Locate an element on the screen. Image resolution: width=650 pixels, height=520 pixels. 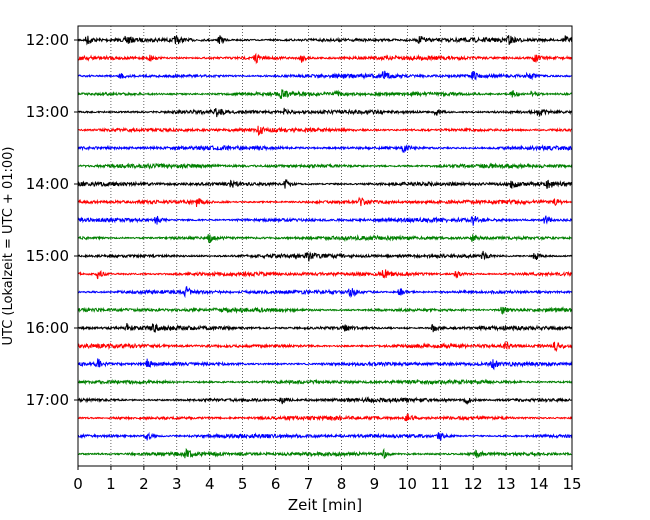
y-tick-label: 17:00 is located at coordinates (47, 400).